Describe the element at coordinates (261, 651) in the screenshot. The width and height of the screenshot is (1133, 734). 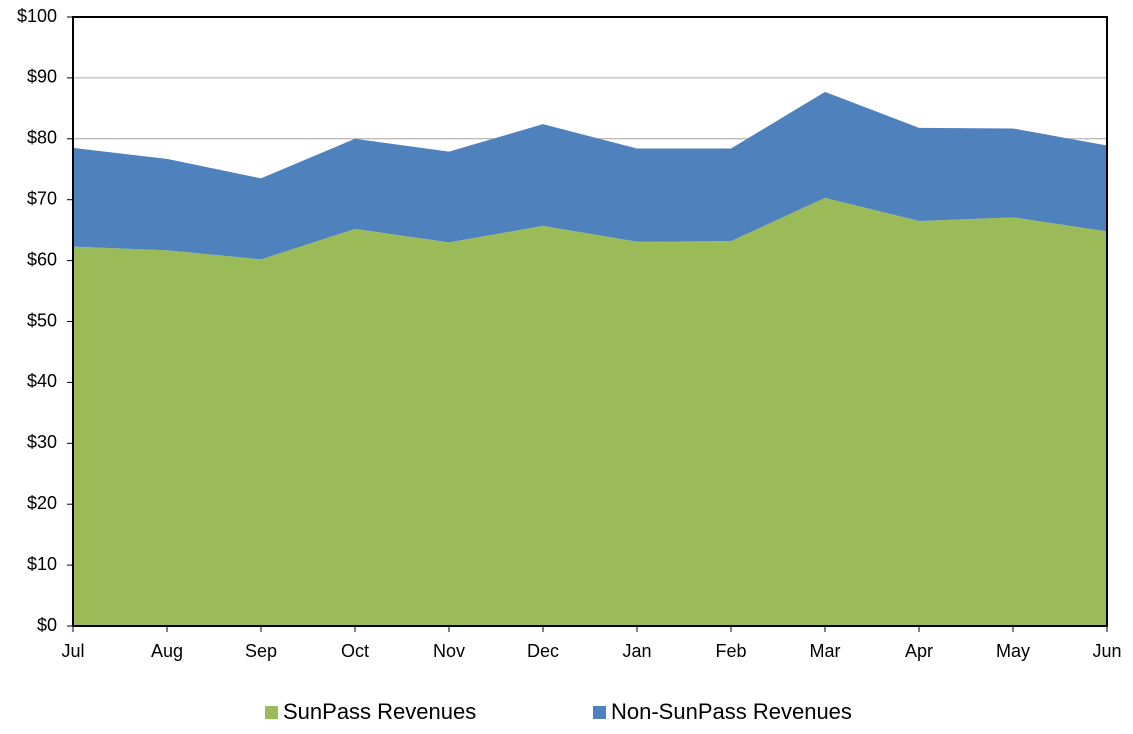
I see `x-tick-label: Sep` at that location.